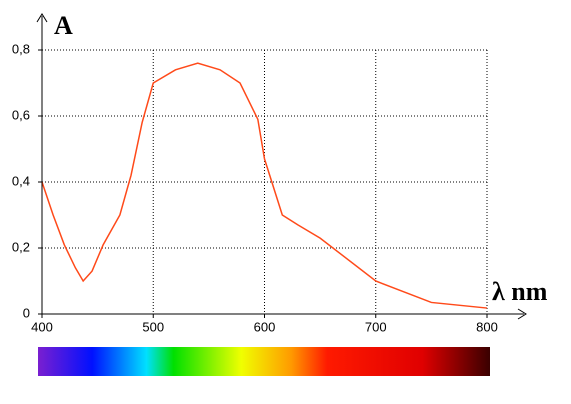  I want to click on y-axis-label: A, so click(63, 25).